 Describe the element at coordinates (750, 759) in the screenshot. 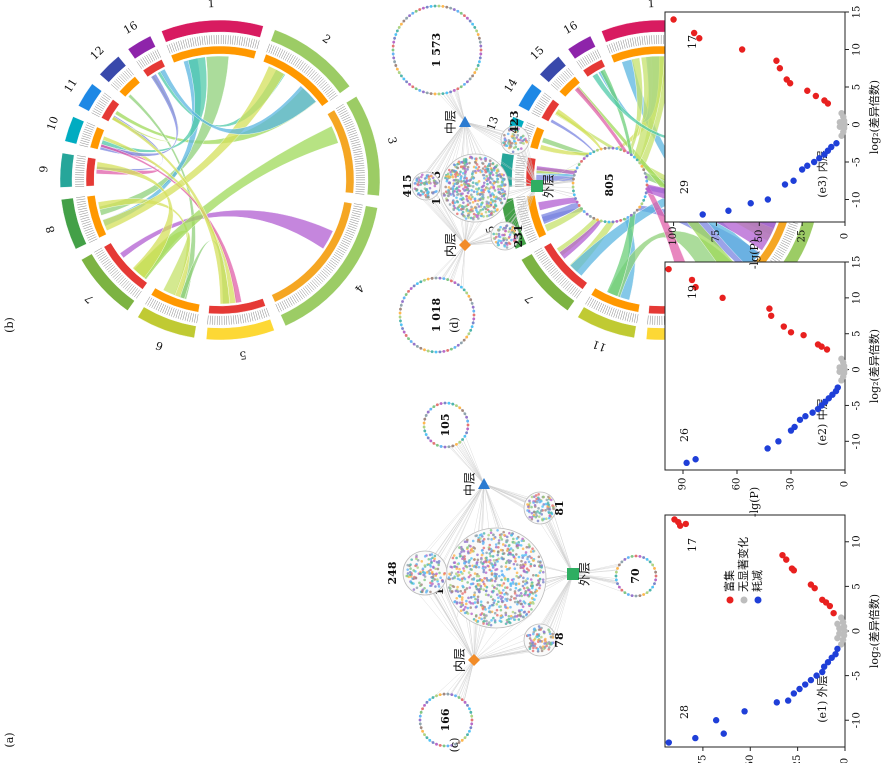

I see `volcano-ytick-label: 50` at that location.